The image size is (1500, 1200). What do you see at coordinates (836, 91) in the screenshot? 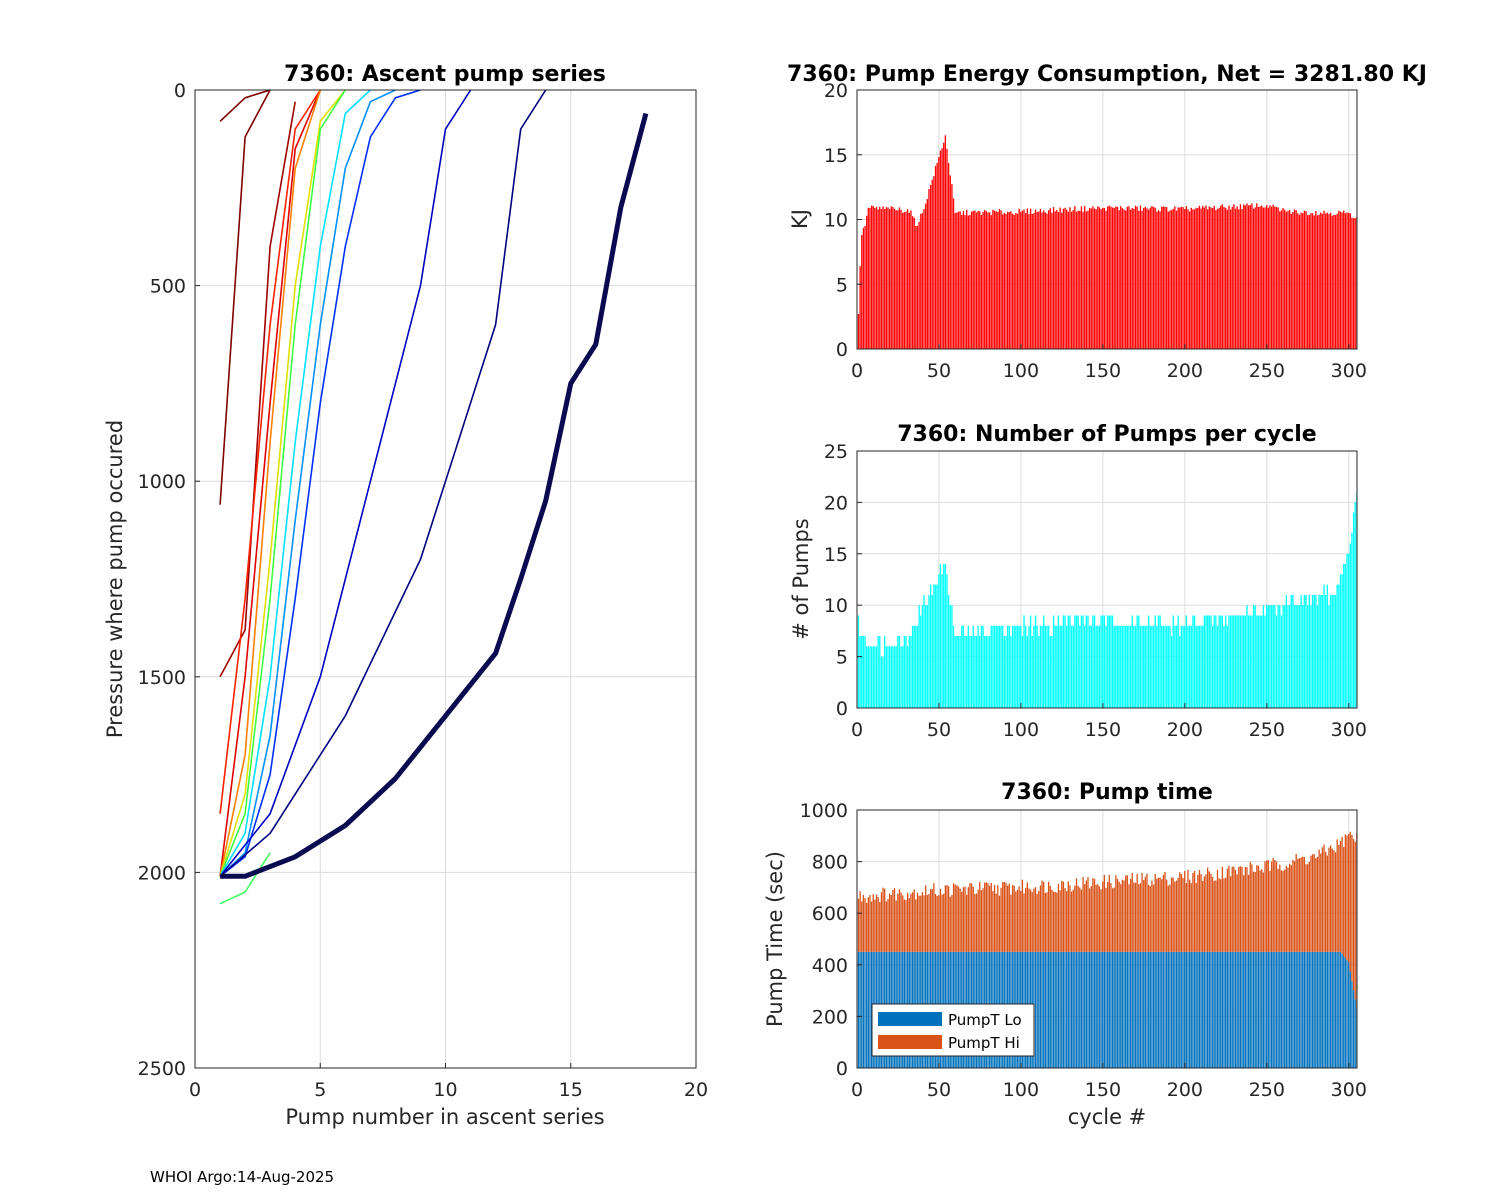
I see `energy-y-tick-label: 20` at bounding box center [836, 91].